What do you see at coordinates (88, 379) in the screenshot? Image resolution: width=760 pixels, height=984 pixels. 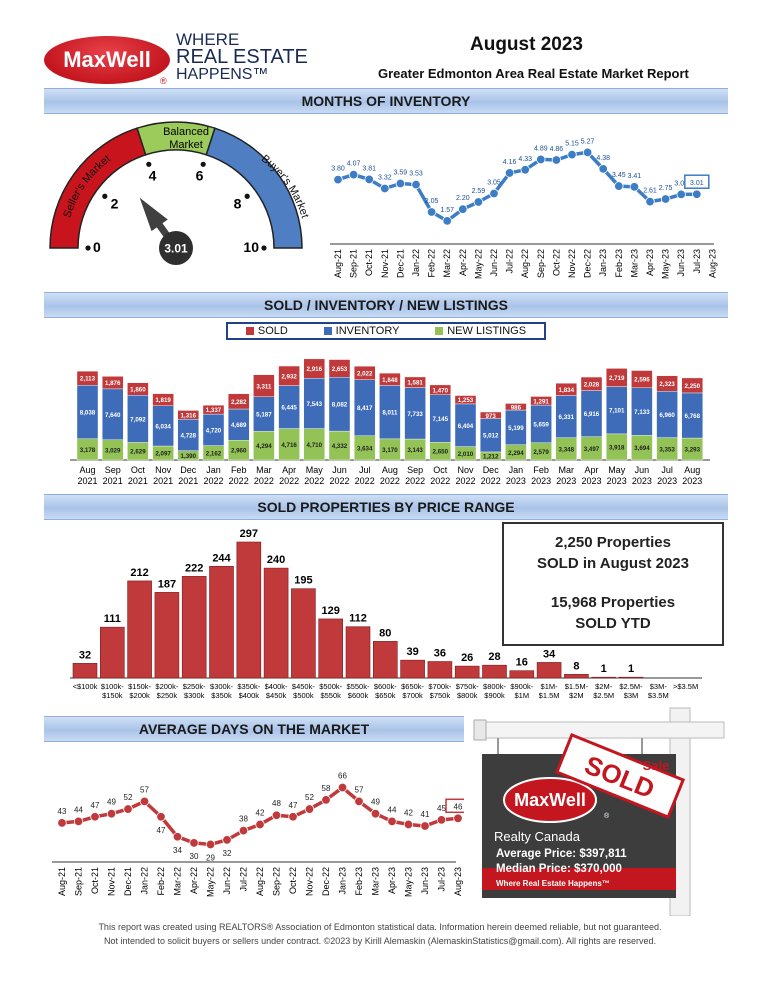 I see `sil-data-label: 2,113` at bounding box center [88, 379].